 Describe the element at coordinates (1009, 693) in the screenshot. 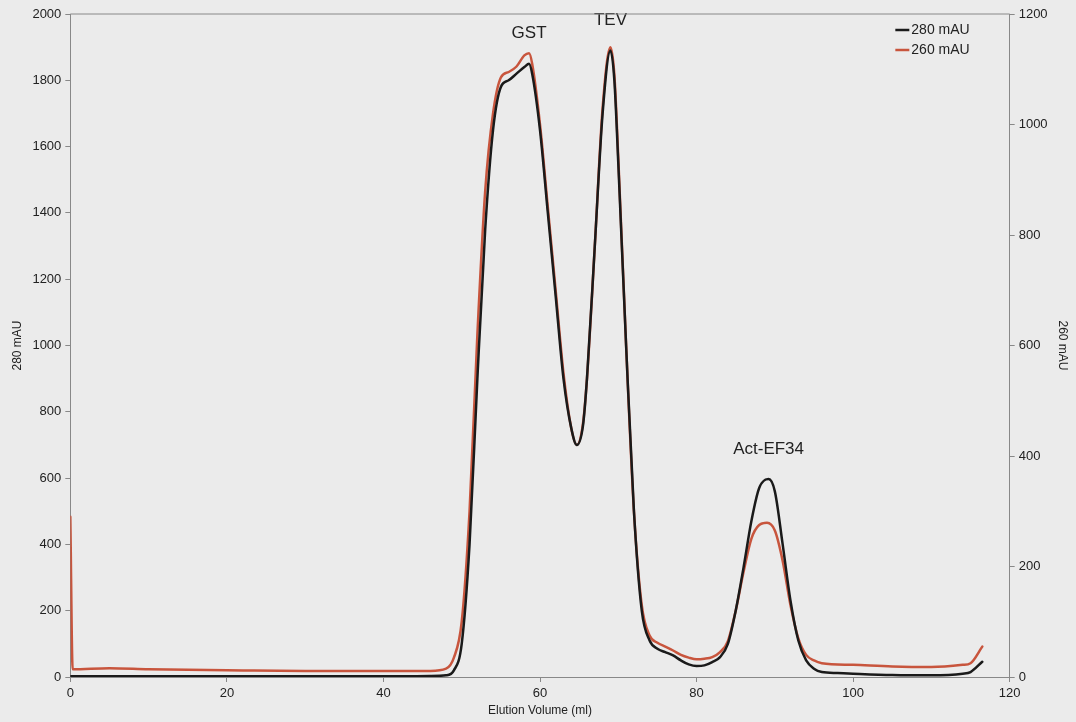

I see `x-tick-label: 120` at that location.